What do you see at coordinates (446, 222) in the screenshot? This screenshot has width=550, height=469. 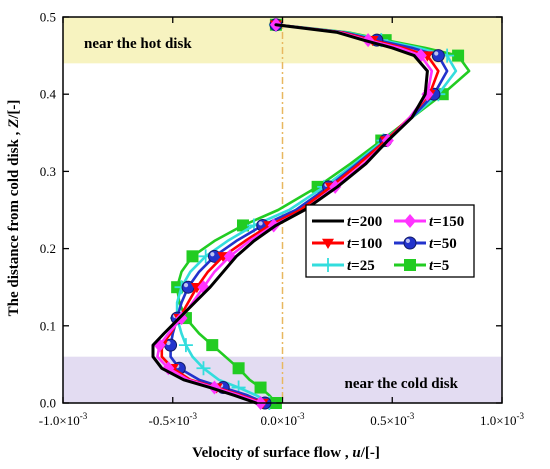 I see `legend-label: t=150` at bounding box center [446, 222].